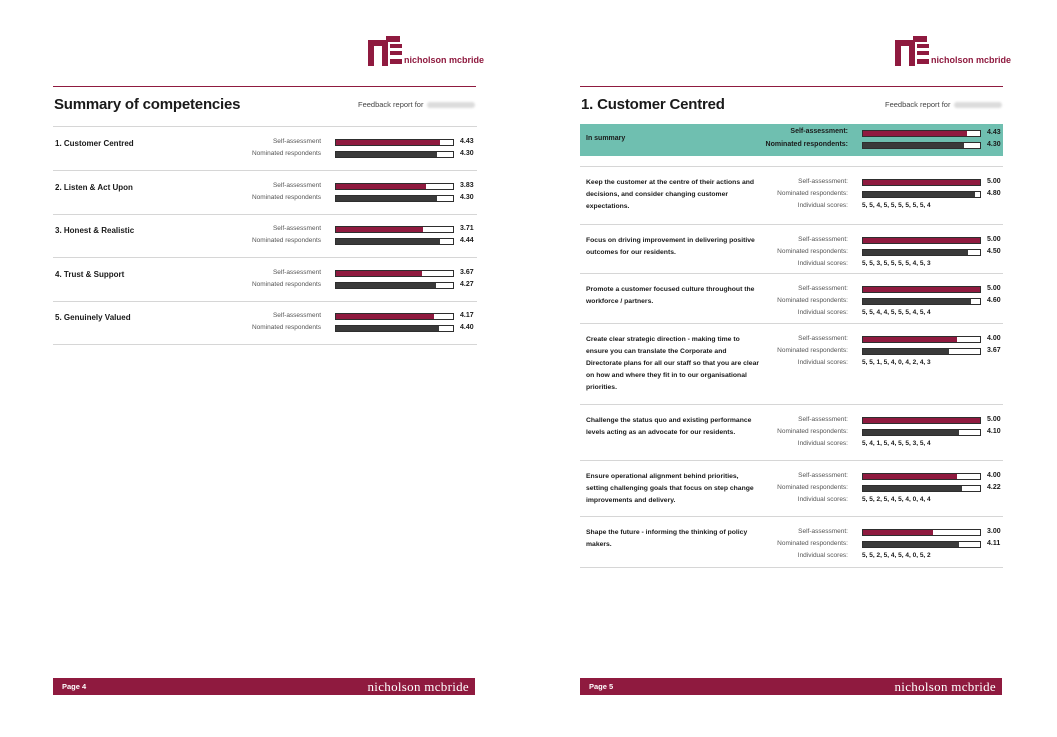 The width and height of the screenshot is (1057, 737). What do you see at coordinates (93, 317) in the screenshot?
I see `competency-name: 5. Genuinely Valued` at bounding box center [93, 317].